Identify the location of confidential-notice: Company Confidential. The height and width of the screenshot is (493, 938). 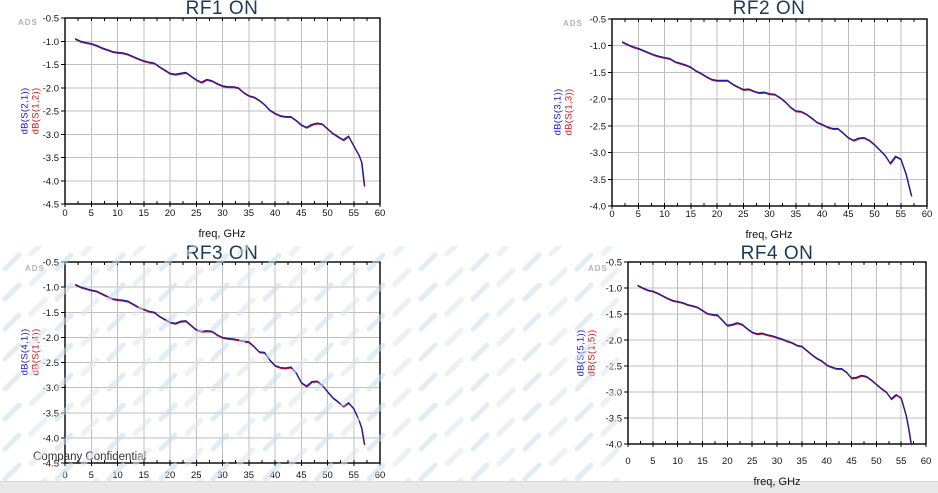
(90, 457).